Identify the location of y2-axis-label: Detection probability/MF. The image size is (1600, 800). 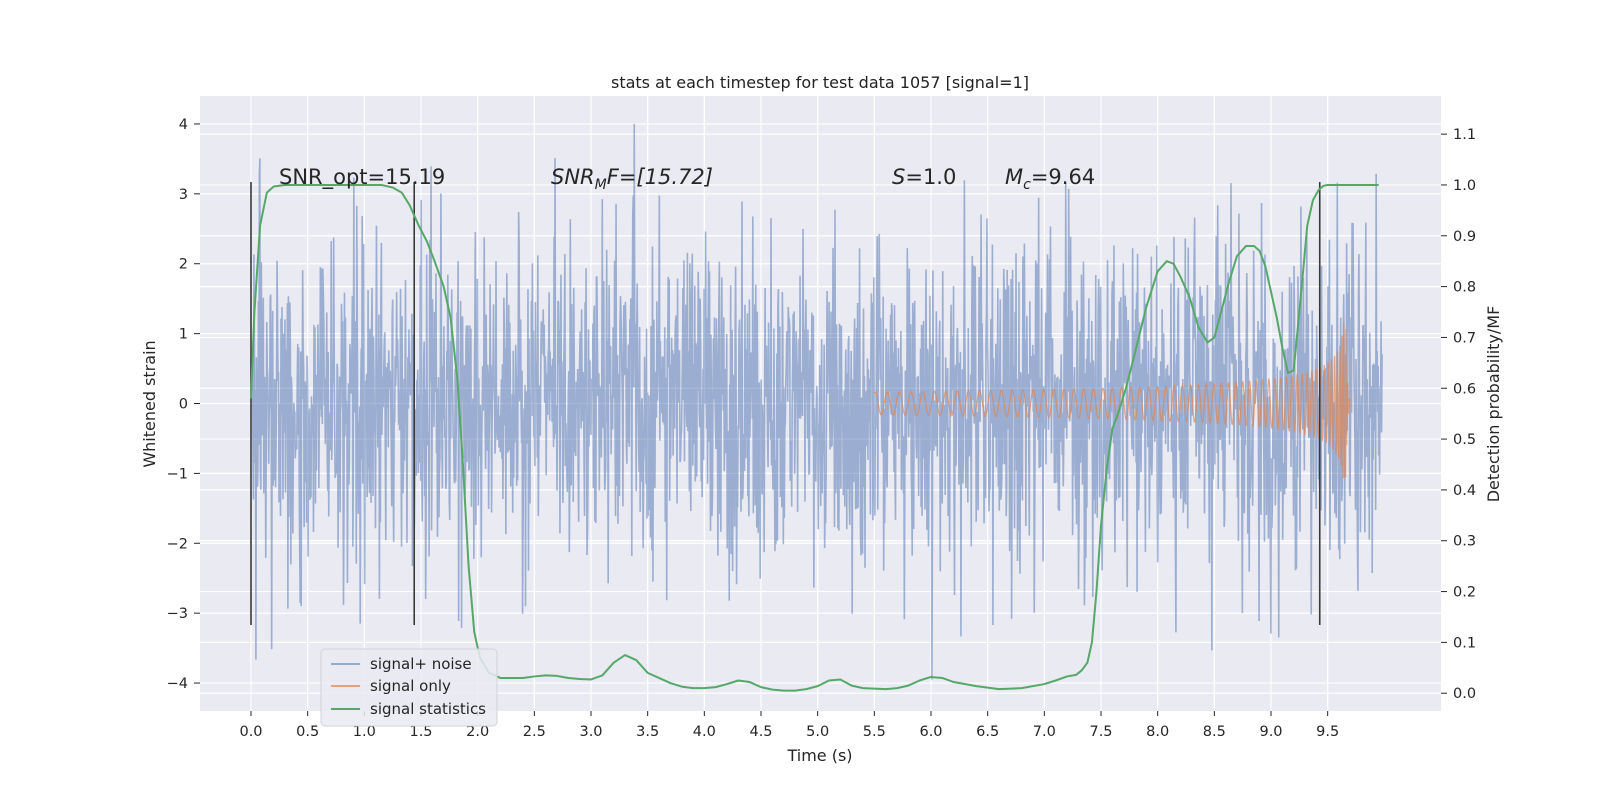
(1493, 404).